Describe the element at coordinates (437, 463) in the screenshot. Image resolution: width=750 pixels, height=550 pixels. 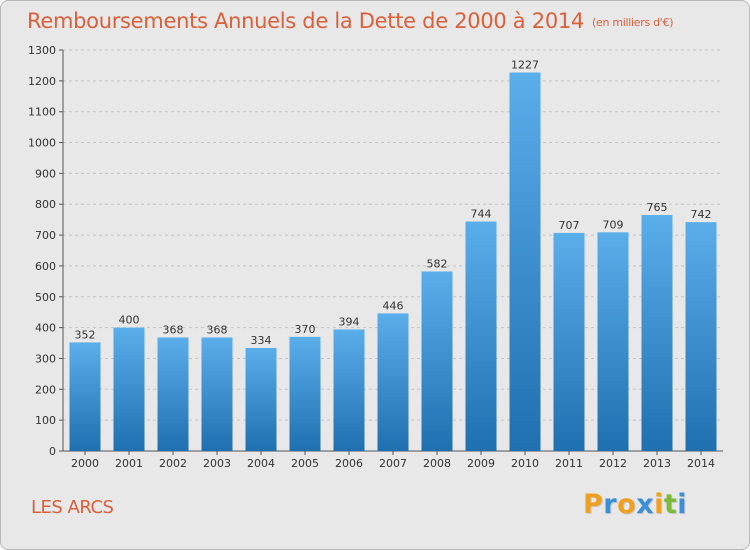
I see `x-tick-label: 2008` at that location.